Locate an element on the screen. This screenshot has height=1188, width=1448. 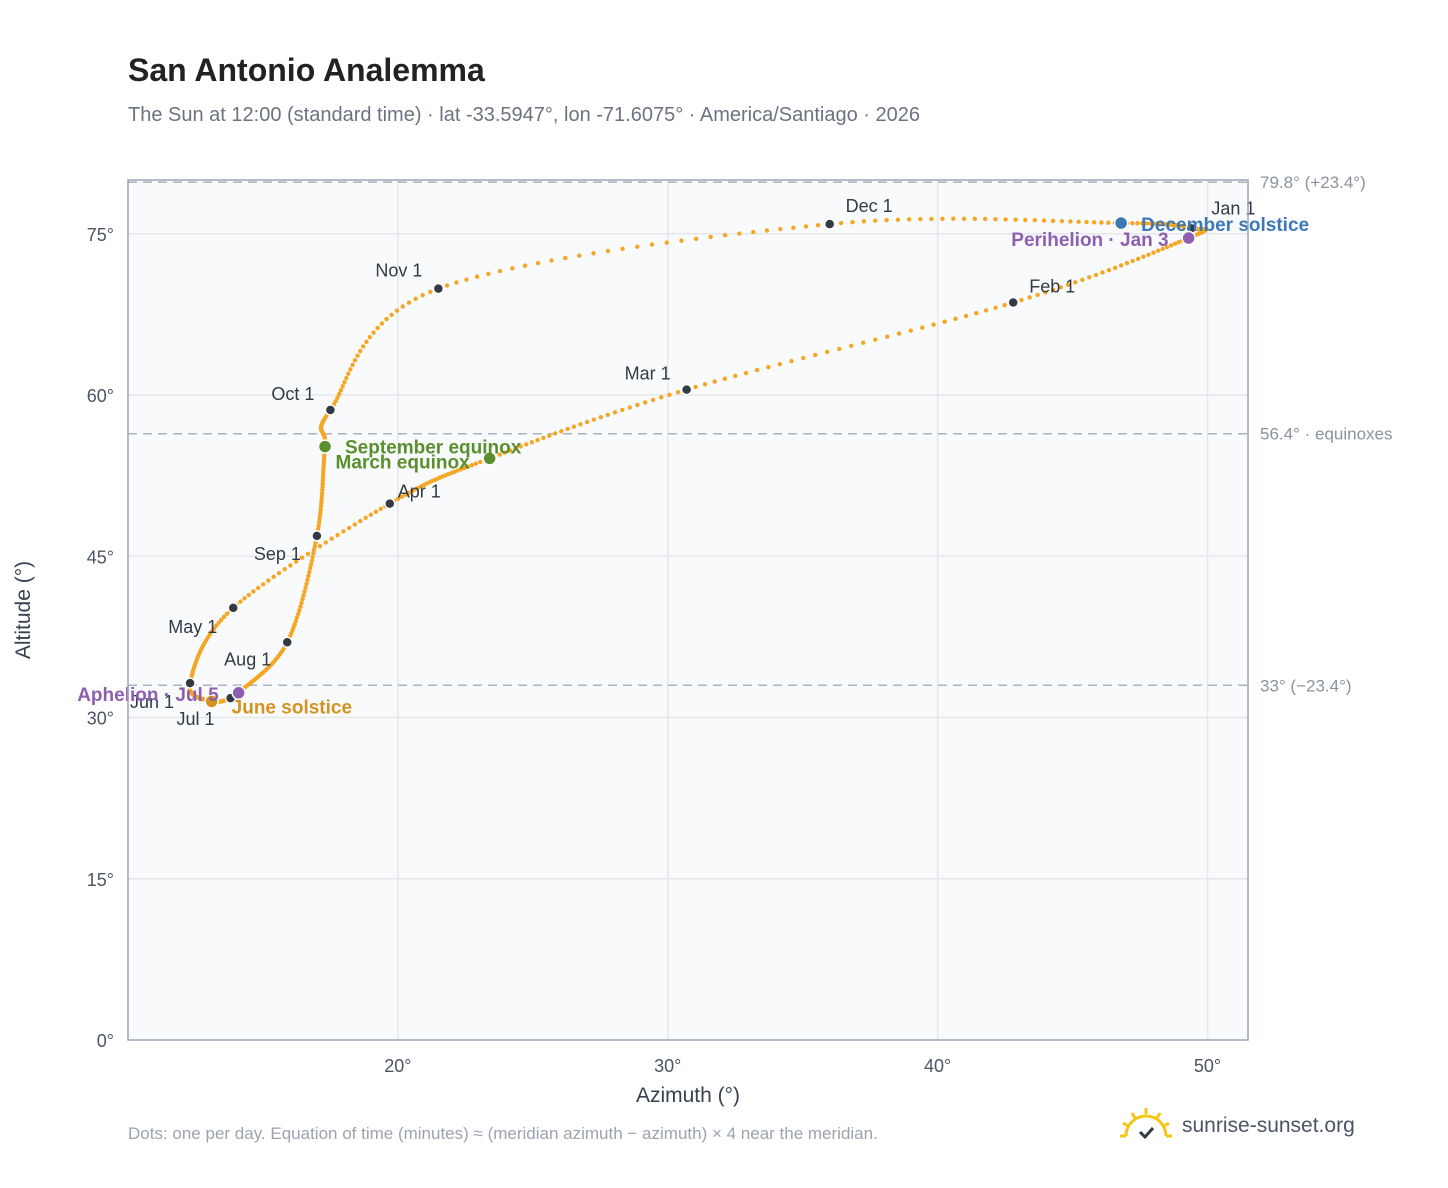
sun-logo-icon is located at coordinates (1146, 1124).